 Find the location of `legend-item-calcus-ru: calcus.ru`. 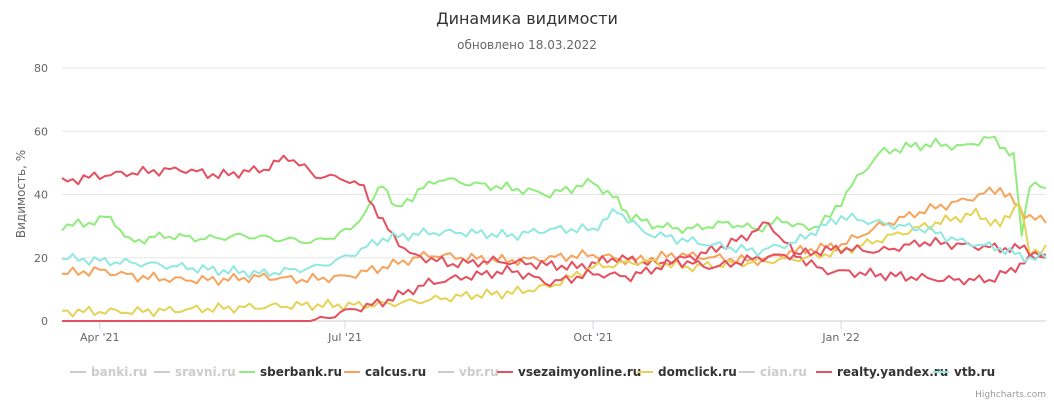

legend-item-calcus-ru: calcus.ru is located at coordinates (385, 372).